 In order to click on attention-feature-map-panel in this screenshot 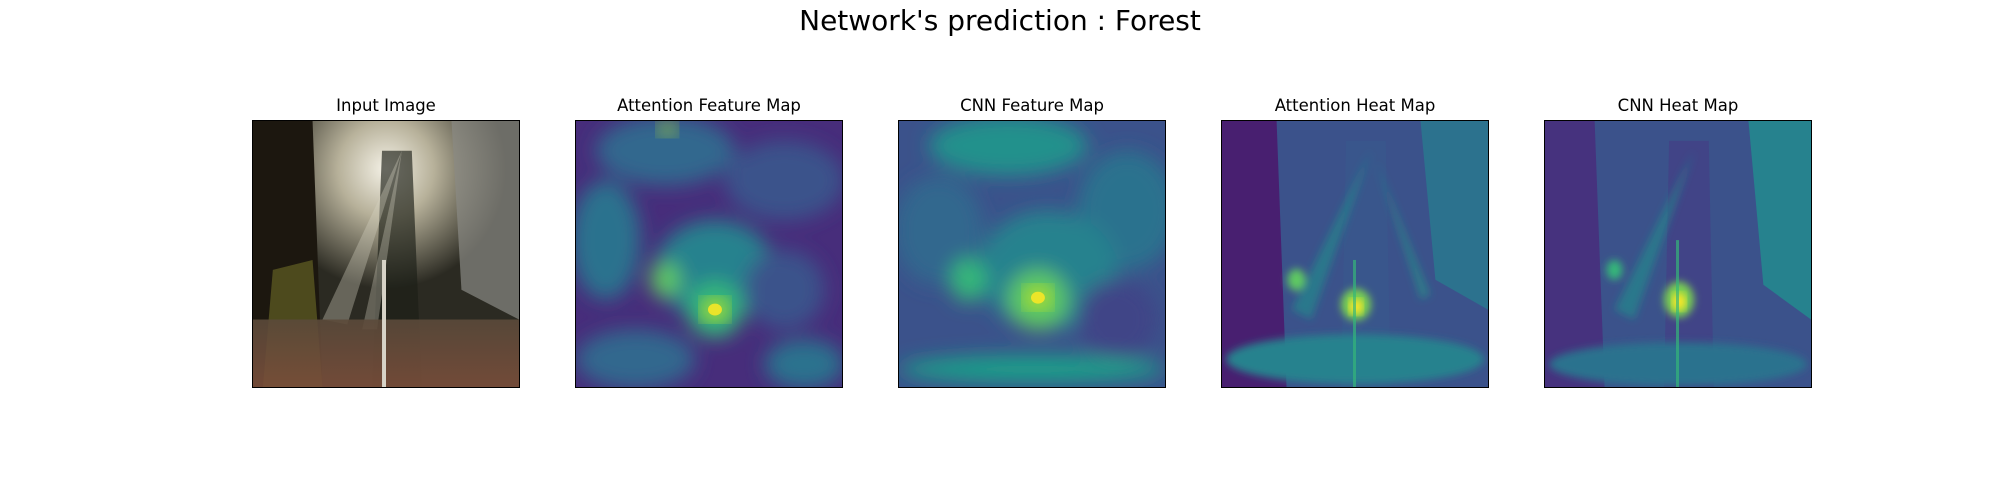, I will do `click(709, 254)`.